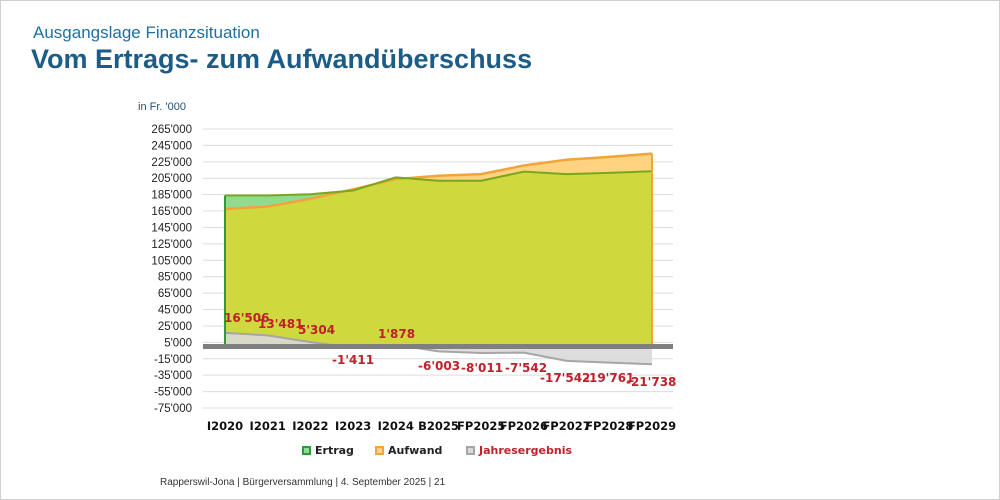 This screenshot has height=500, width=1000. I want to click on aufwand-line, so click(438, 181).